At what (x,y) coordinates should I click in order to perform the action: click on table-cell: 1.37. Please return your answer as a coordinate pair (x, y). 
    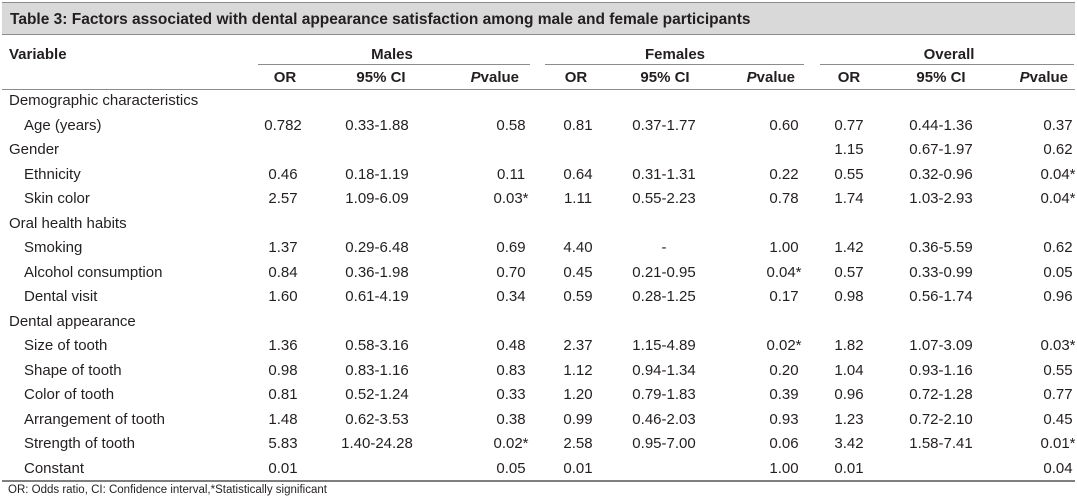
    Looking at the image, I should click on (283, 247).